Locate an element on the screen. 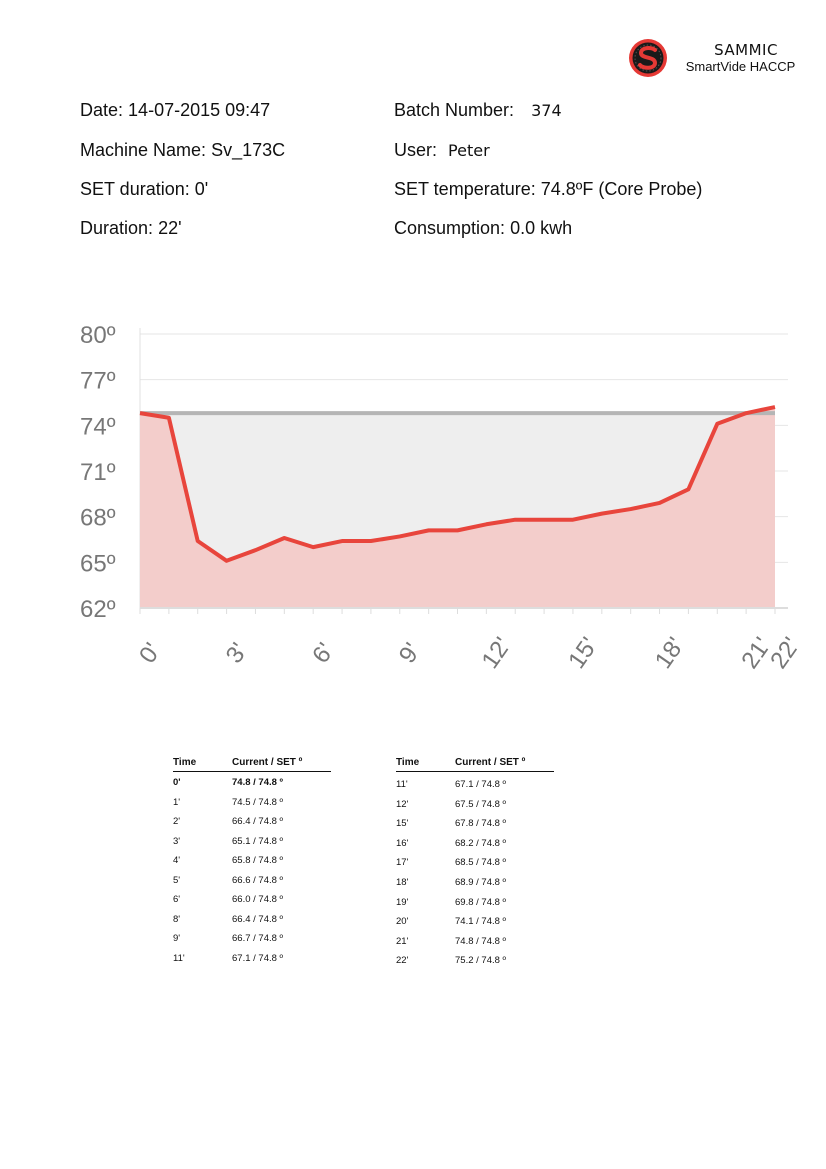  brand-header: SAMMIC SmartVide HACCP is located at coordinates (718, 60).